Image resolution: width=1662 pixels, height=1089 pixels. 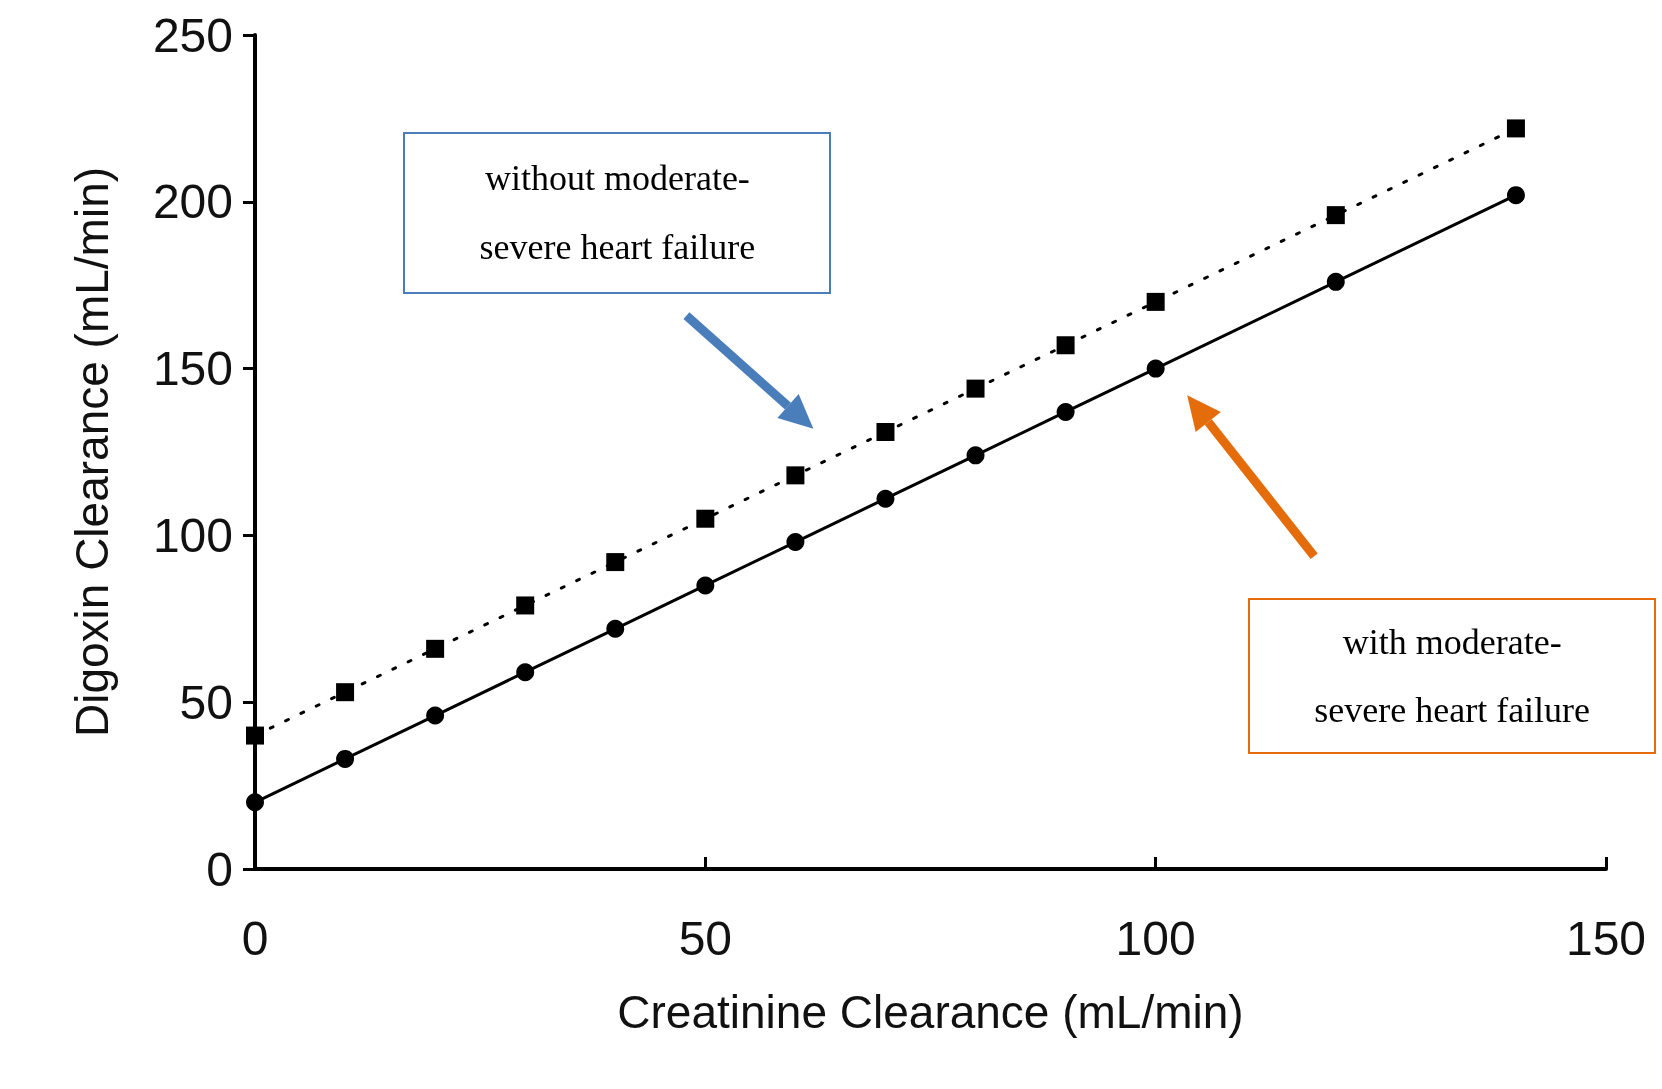 I want to click on y-tick-label: 50, so click(x=206, y=702).